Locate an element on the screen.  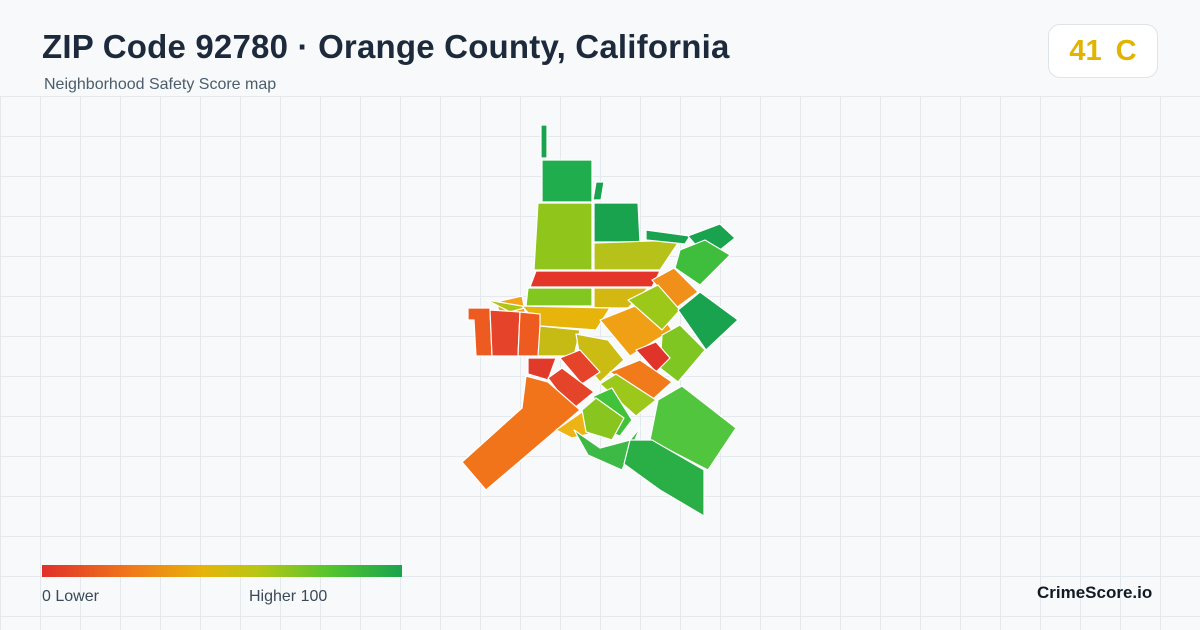
map-region-north-central-east is located at coordinates (617, 222).